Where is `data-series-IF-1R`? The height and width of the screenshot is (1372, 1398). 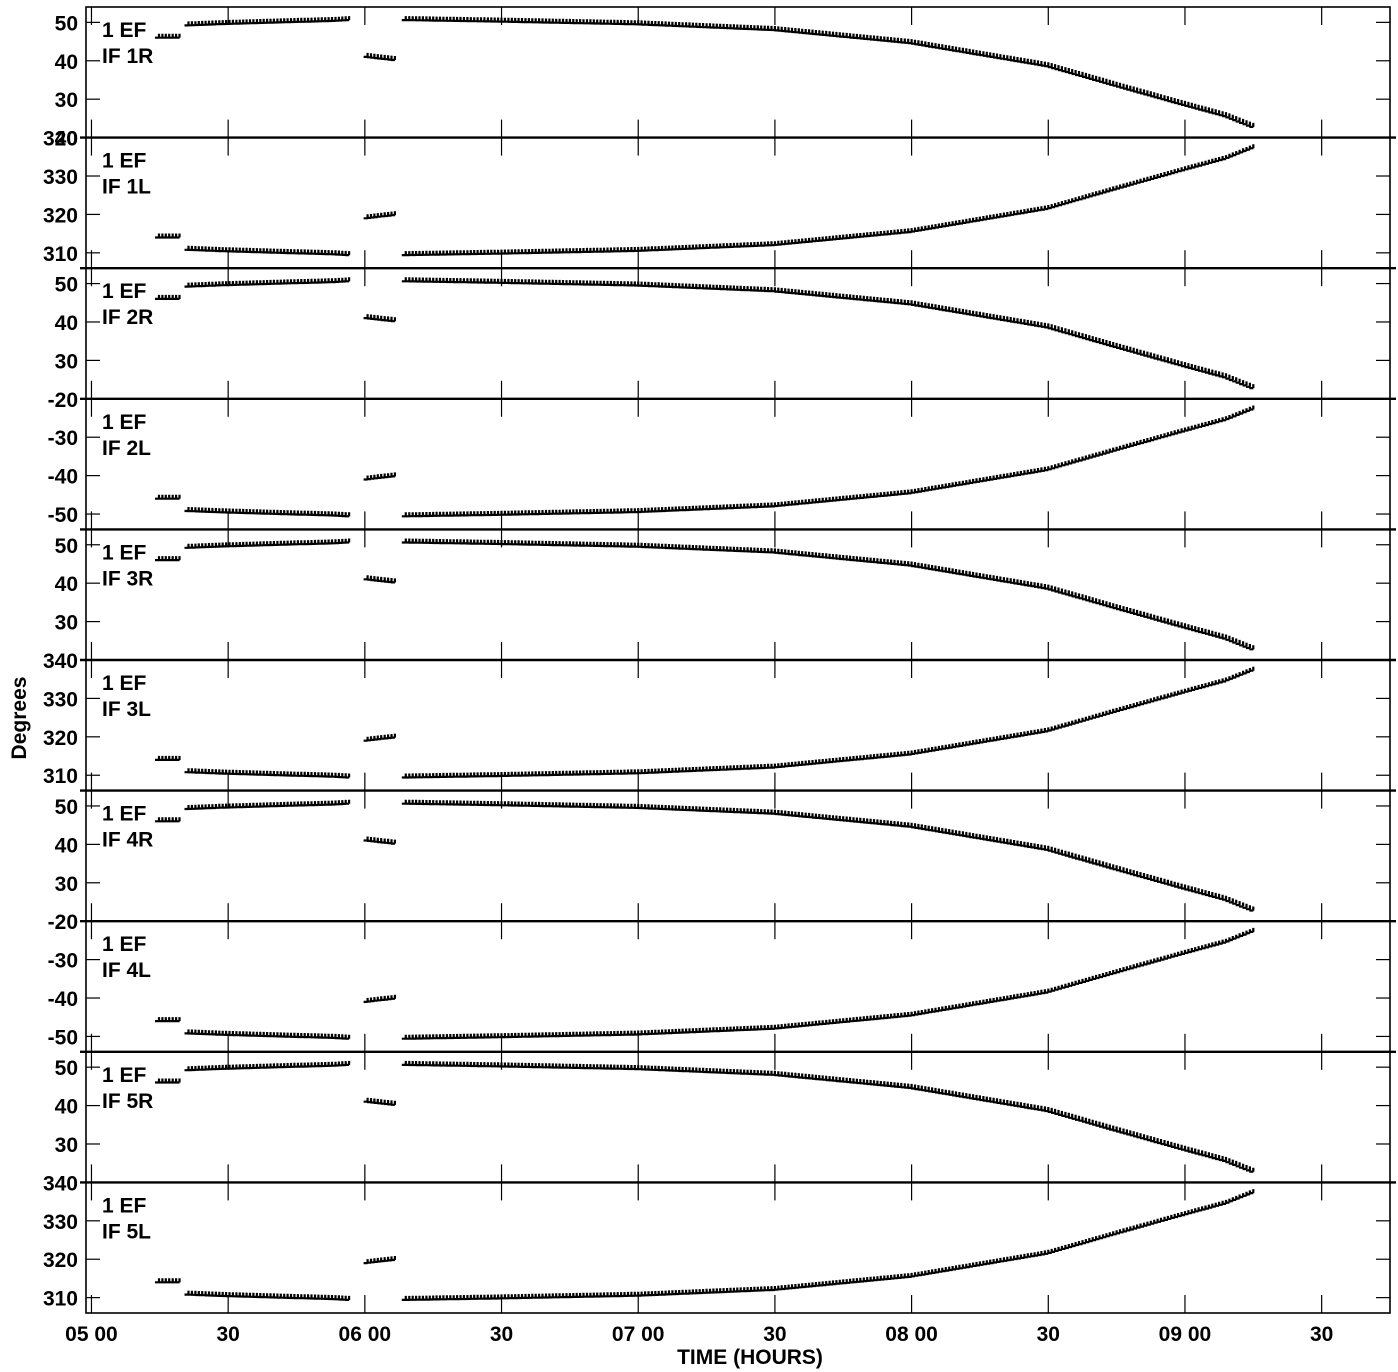
data-series-IF-1R is located at coordinates (705, 72).